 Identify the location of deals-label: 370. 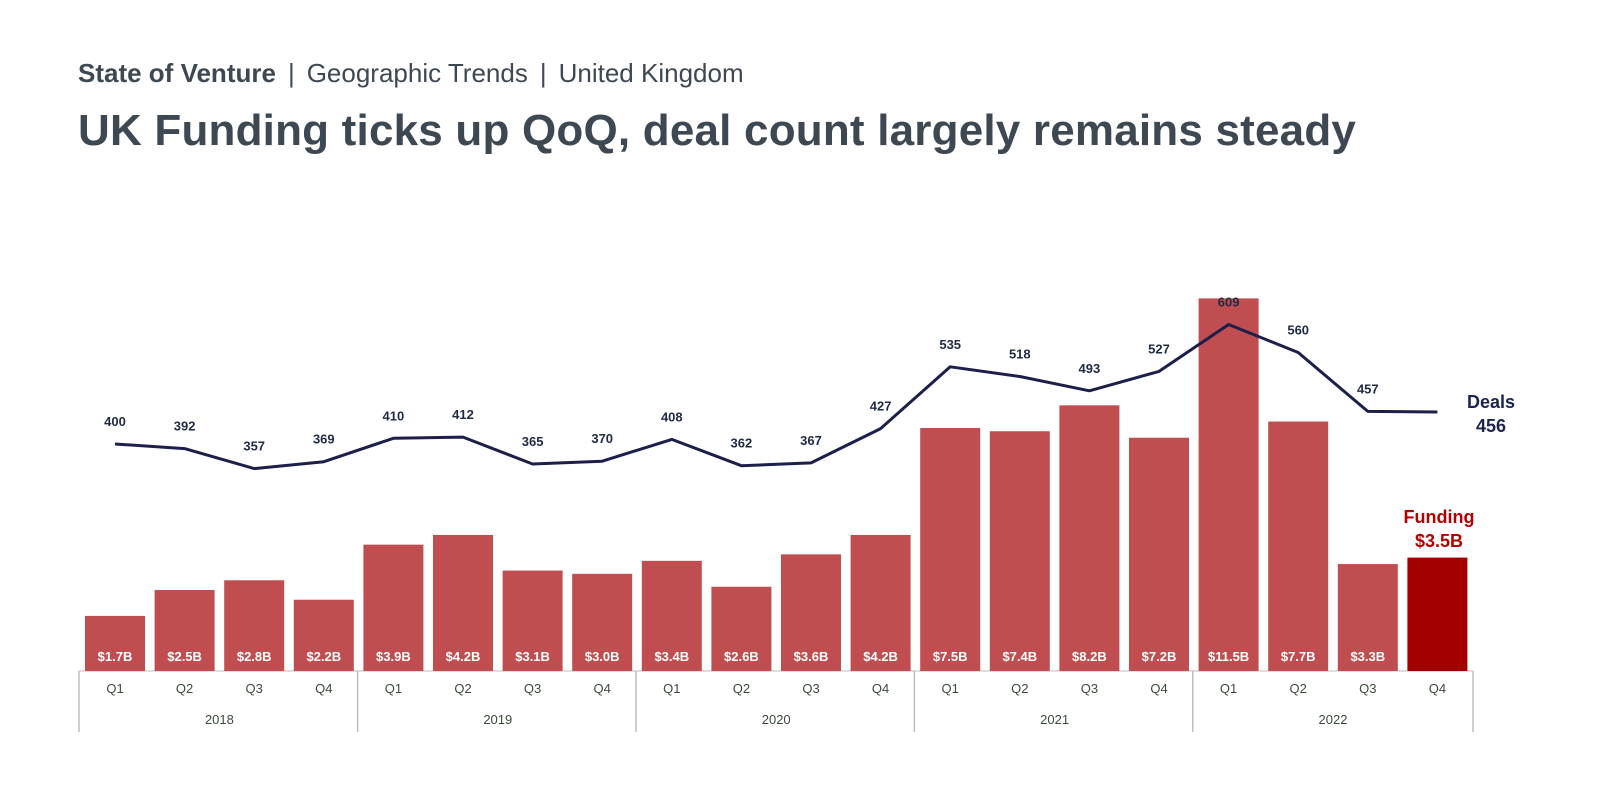
(602, 438).